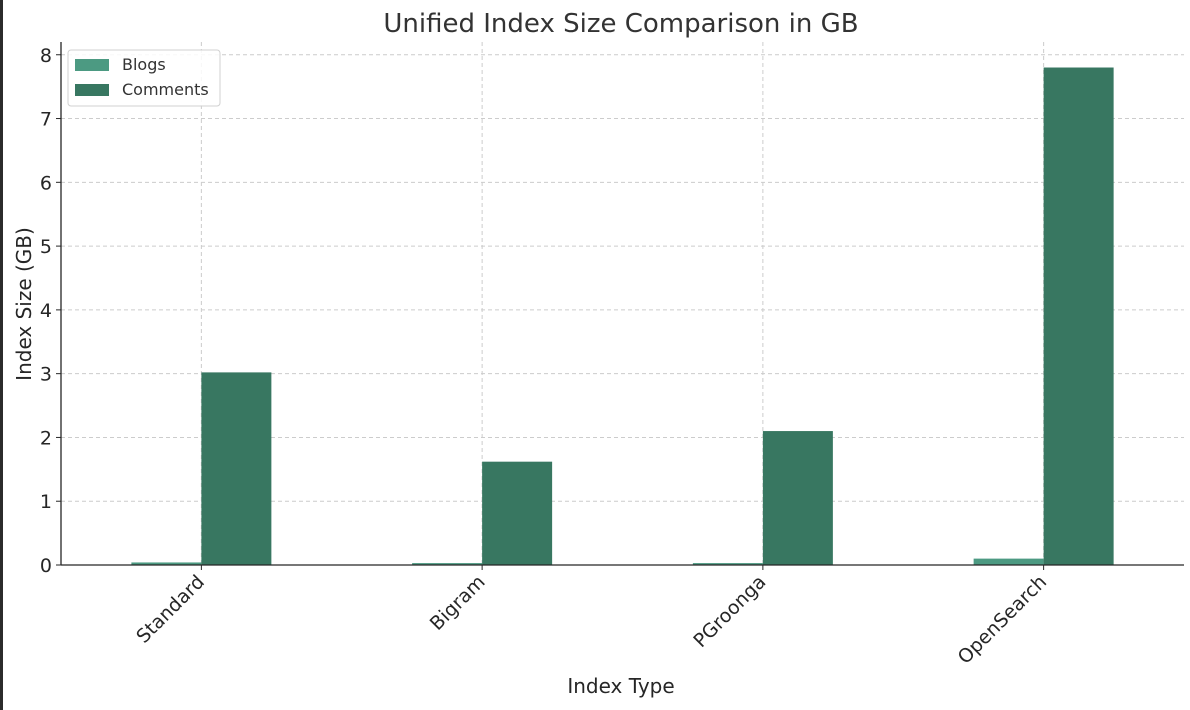 This screenshot has height=710, width=1190. Describe the element at coordinates (24, 304) in the screenshot. I see `y-axis-label: Index Size (GB)` at that location.